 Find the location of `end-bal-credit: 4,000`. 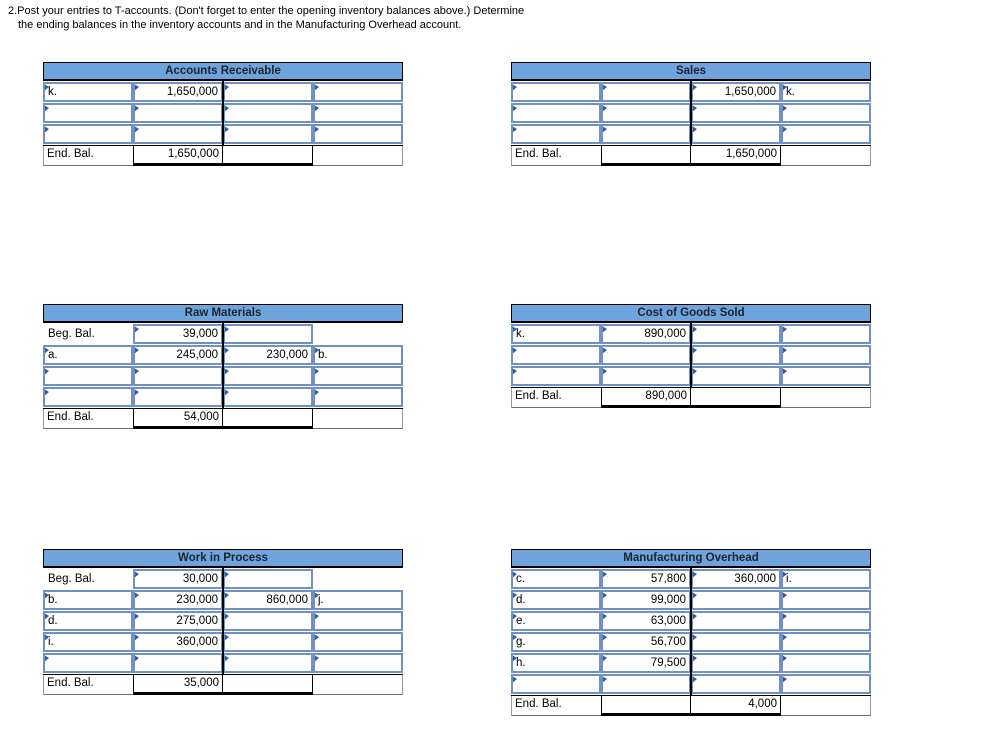

end-bal-credit: 4,000 is located at coordinates (736, 706).